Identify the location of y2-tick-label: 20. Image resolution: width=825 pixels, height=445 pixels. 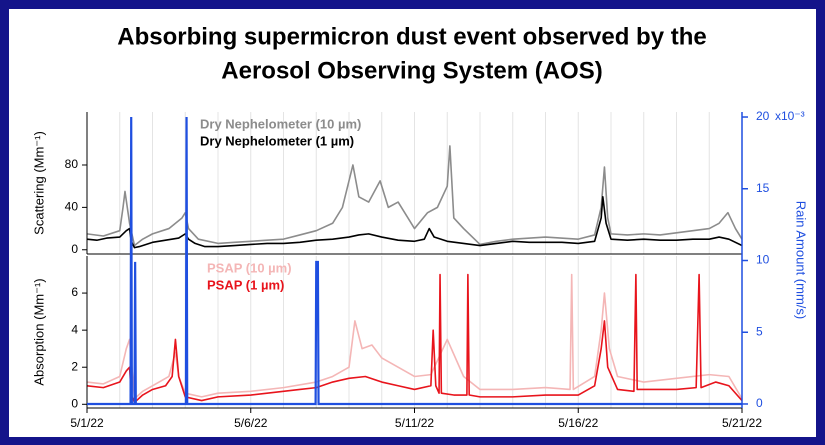
(763, 116).